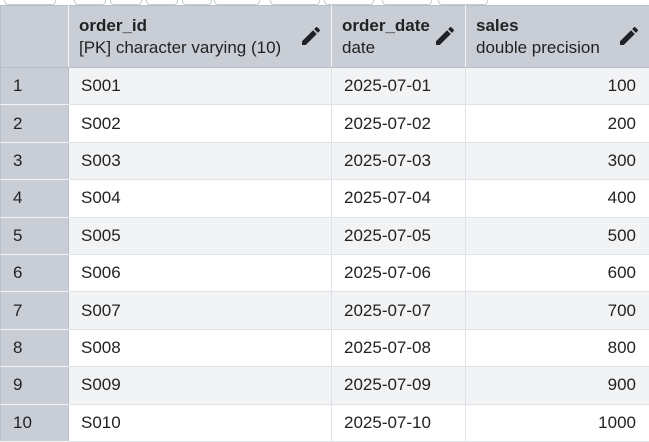  I want to click on table-row: 9 S009 2025-07-09 900, so click(325, 385).